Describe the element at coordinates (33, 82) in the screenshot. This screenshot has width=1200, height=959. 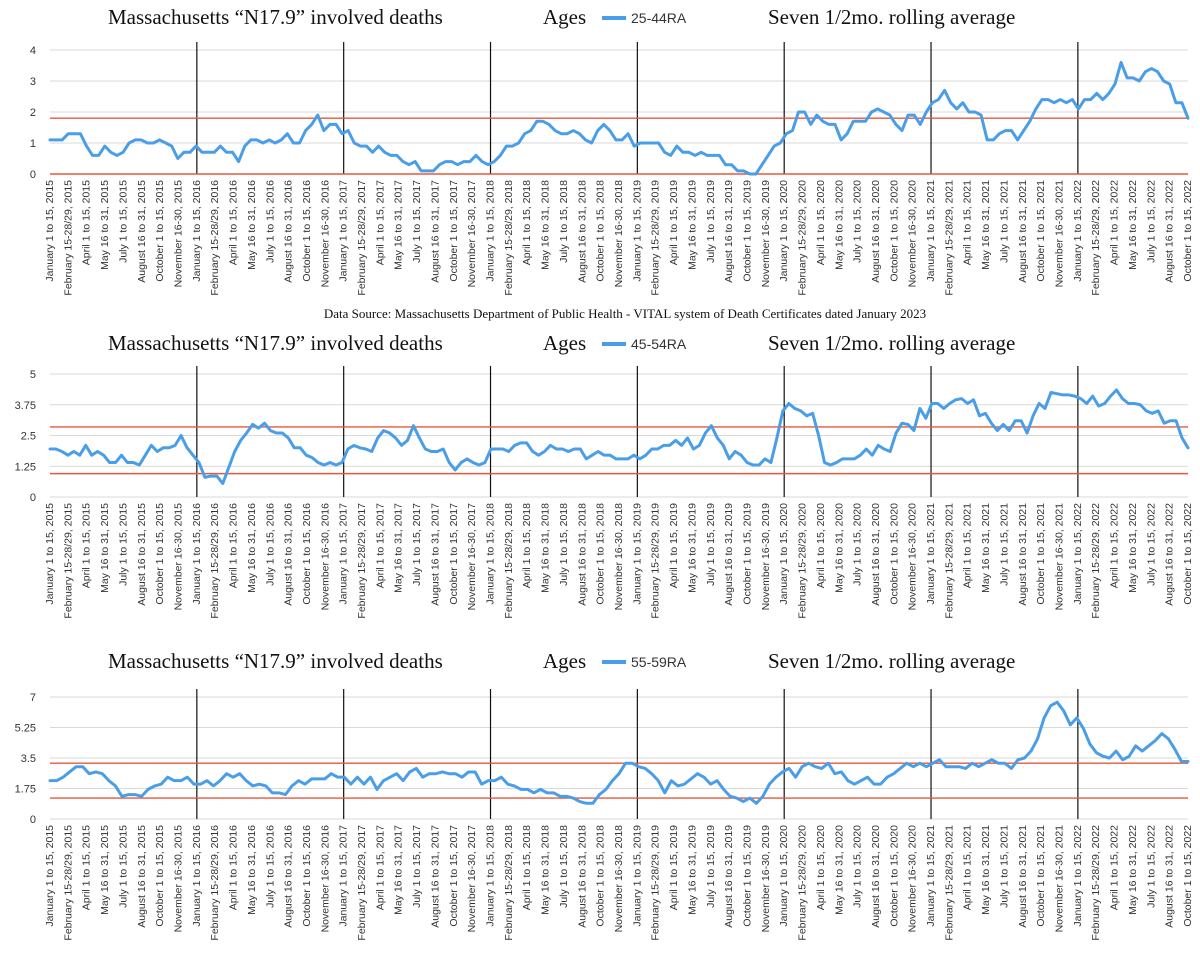
I see `y-tick-label: 3` at that location.